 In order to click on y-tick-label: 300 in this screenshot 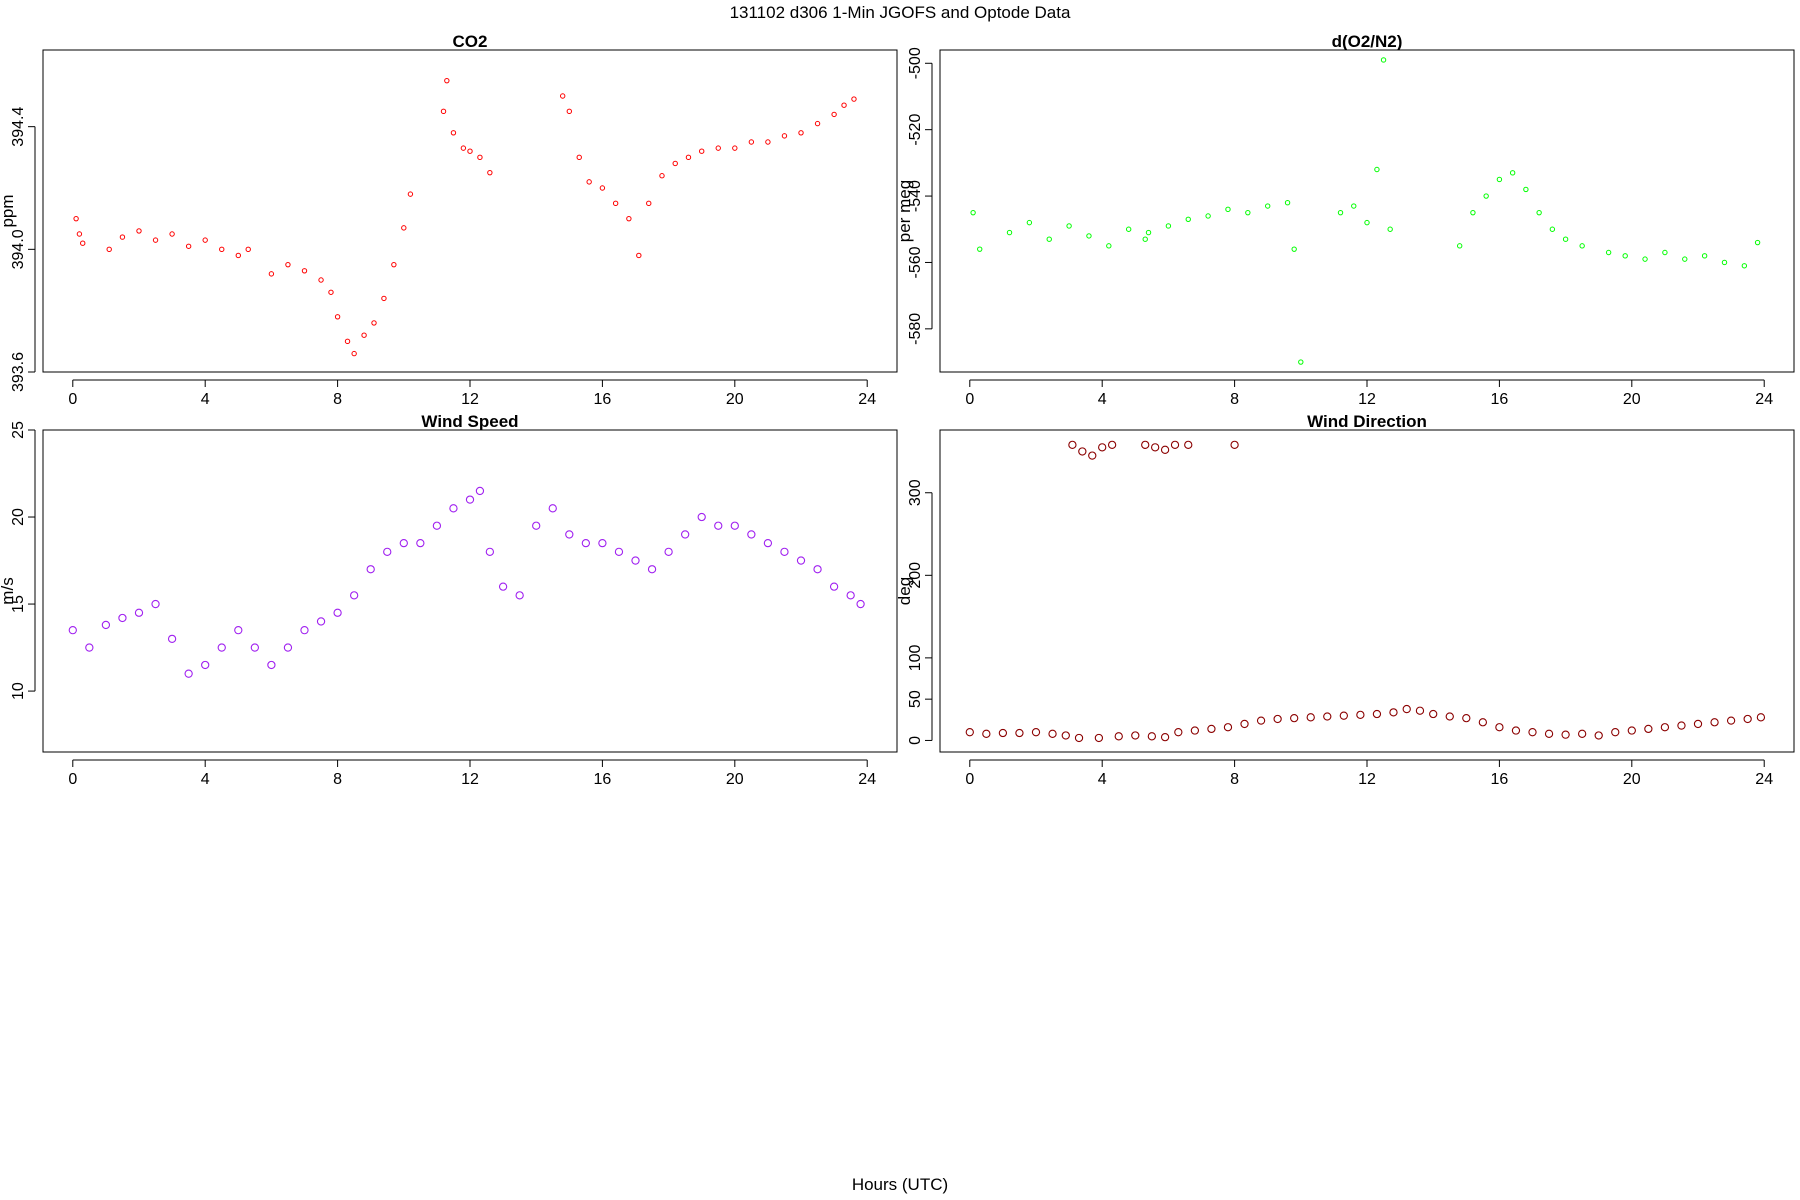, I will do `click(915, 492)`.